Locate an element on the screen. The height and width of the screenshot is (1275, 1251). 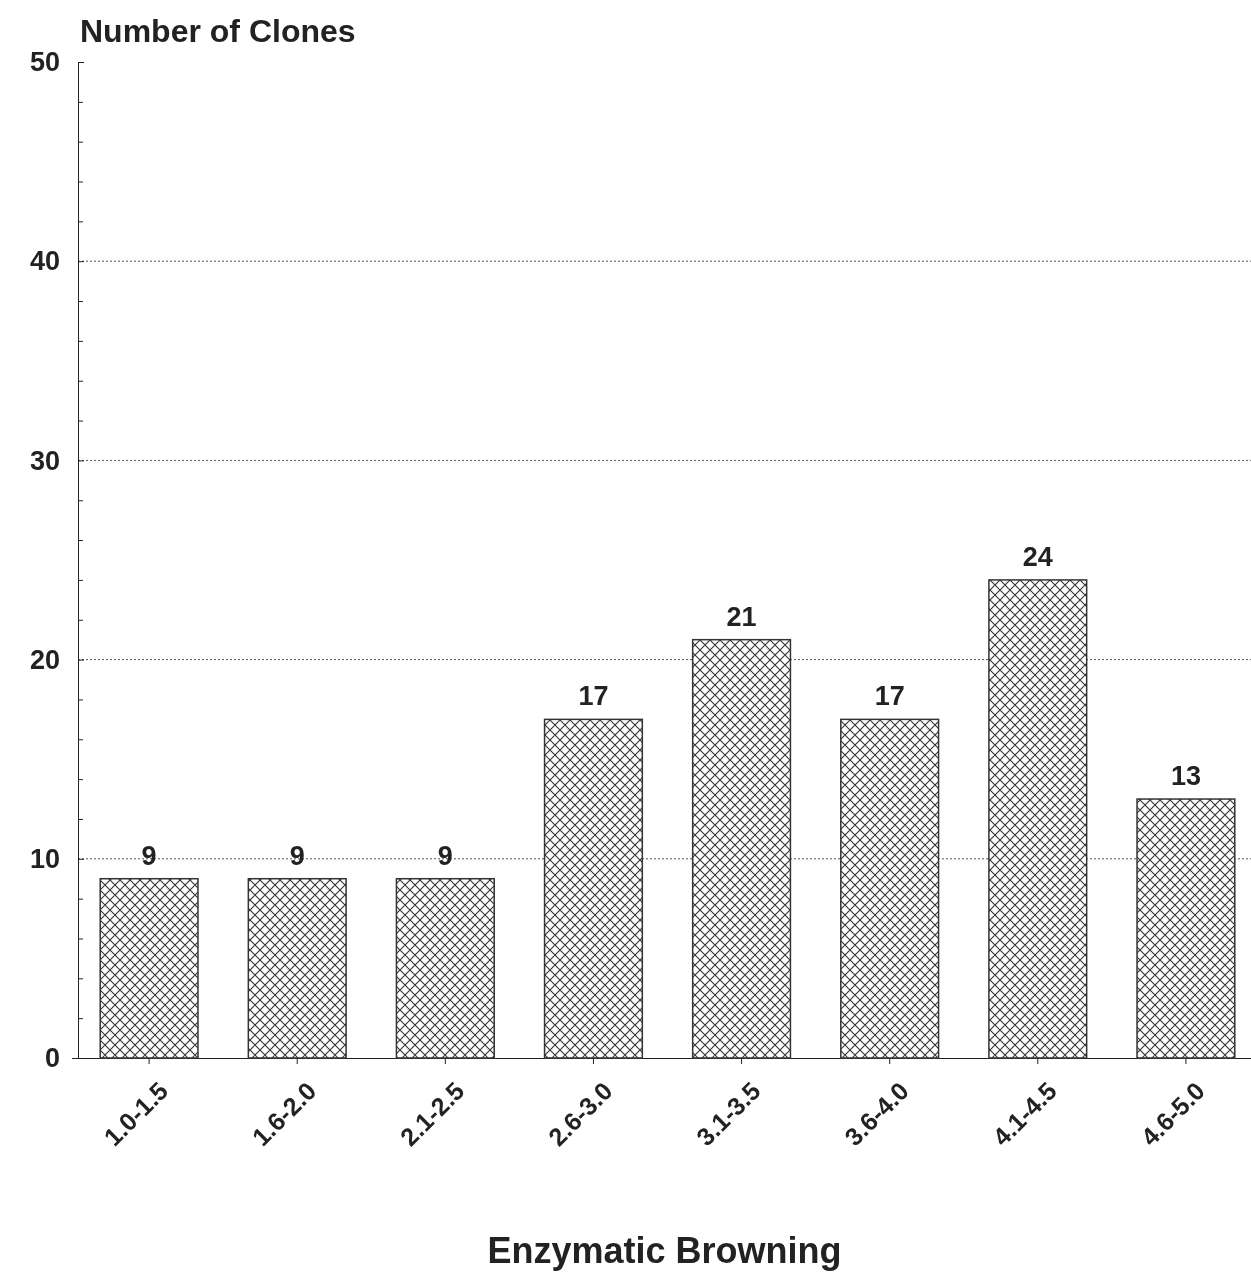
y-tick-label: 40 is located at coordinates (44, 261).